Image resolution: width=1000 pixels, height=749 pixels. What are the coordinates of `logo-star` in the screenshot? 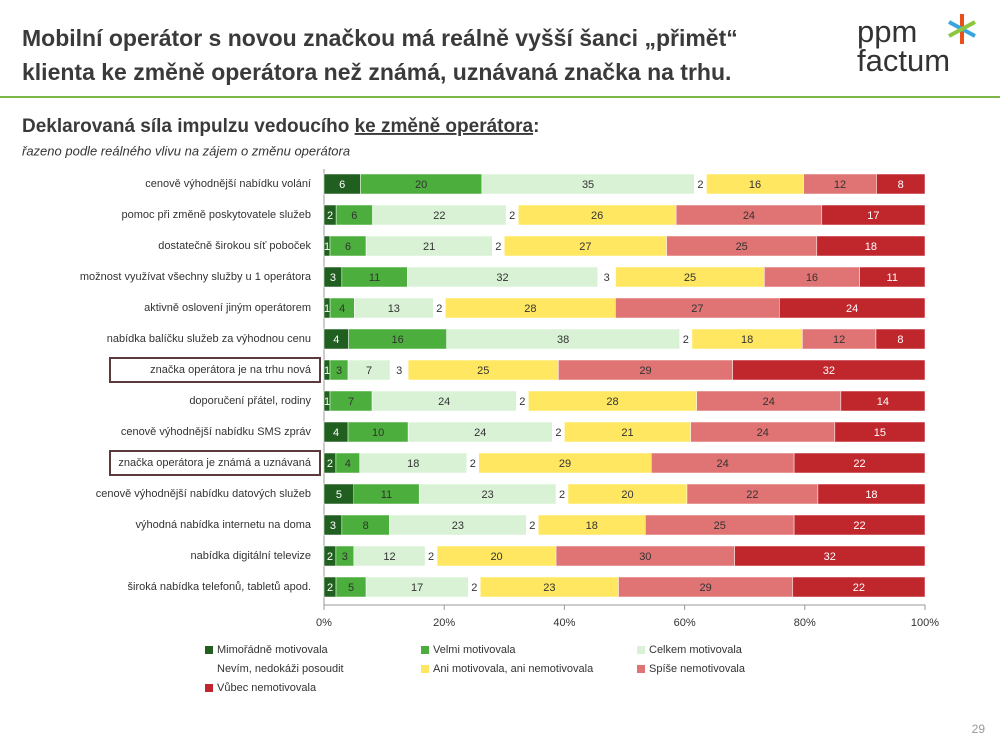 It's located at (962, 29).